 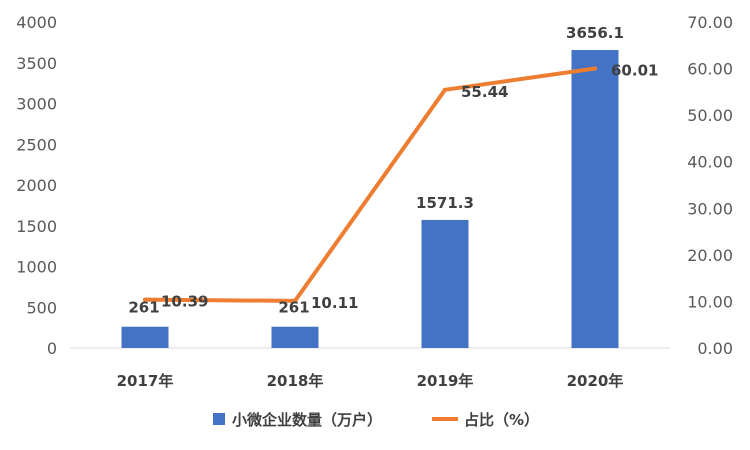 What do you see at coordinates (715, 348) in the screenshot?
I see `right-axis-tick-label: 0.00` at bounding box center [715, 348].